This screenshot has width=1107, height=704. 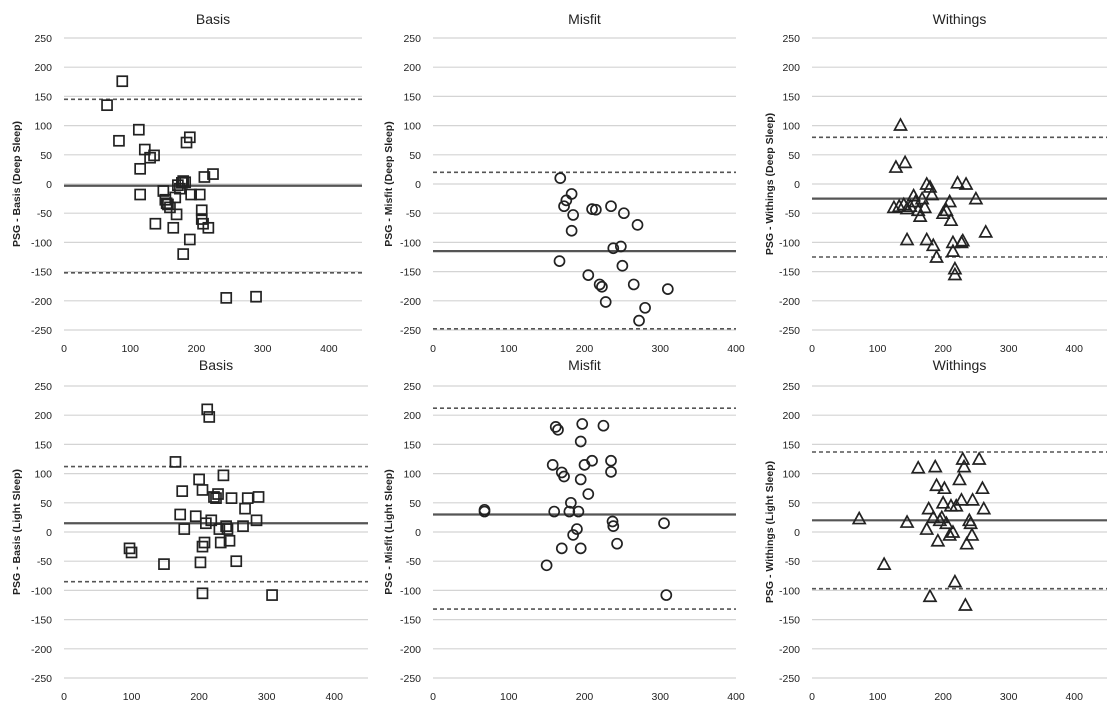 What do you see at coordinates (789, 243) in the screenshot?
I see `y-tick-label: -100` at bounding box center [789, 243].